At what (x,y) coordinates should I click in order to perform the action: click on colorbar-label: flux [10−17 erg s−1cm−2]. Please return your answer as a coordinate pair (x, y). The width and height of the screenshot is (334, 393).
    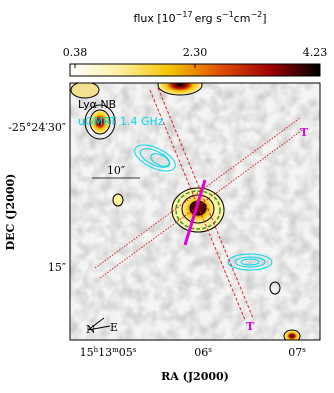
    Looking at the image, I should click on (199, 17).